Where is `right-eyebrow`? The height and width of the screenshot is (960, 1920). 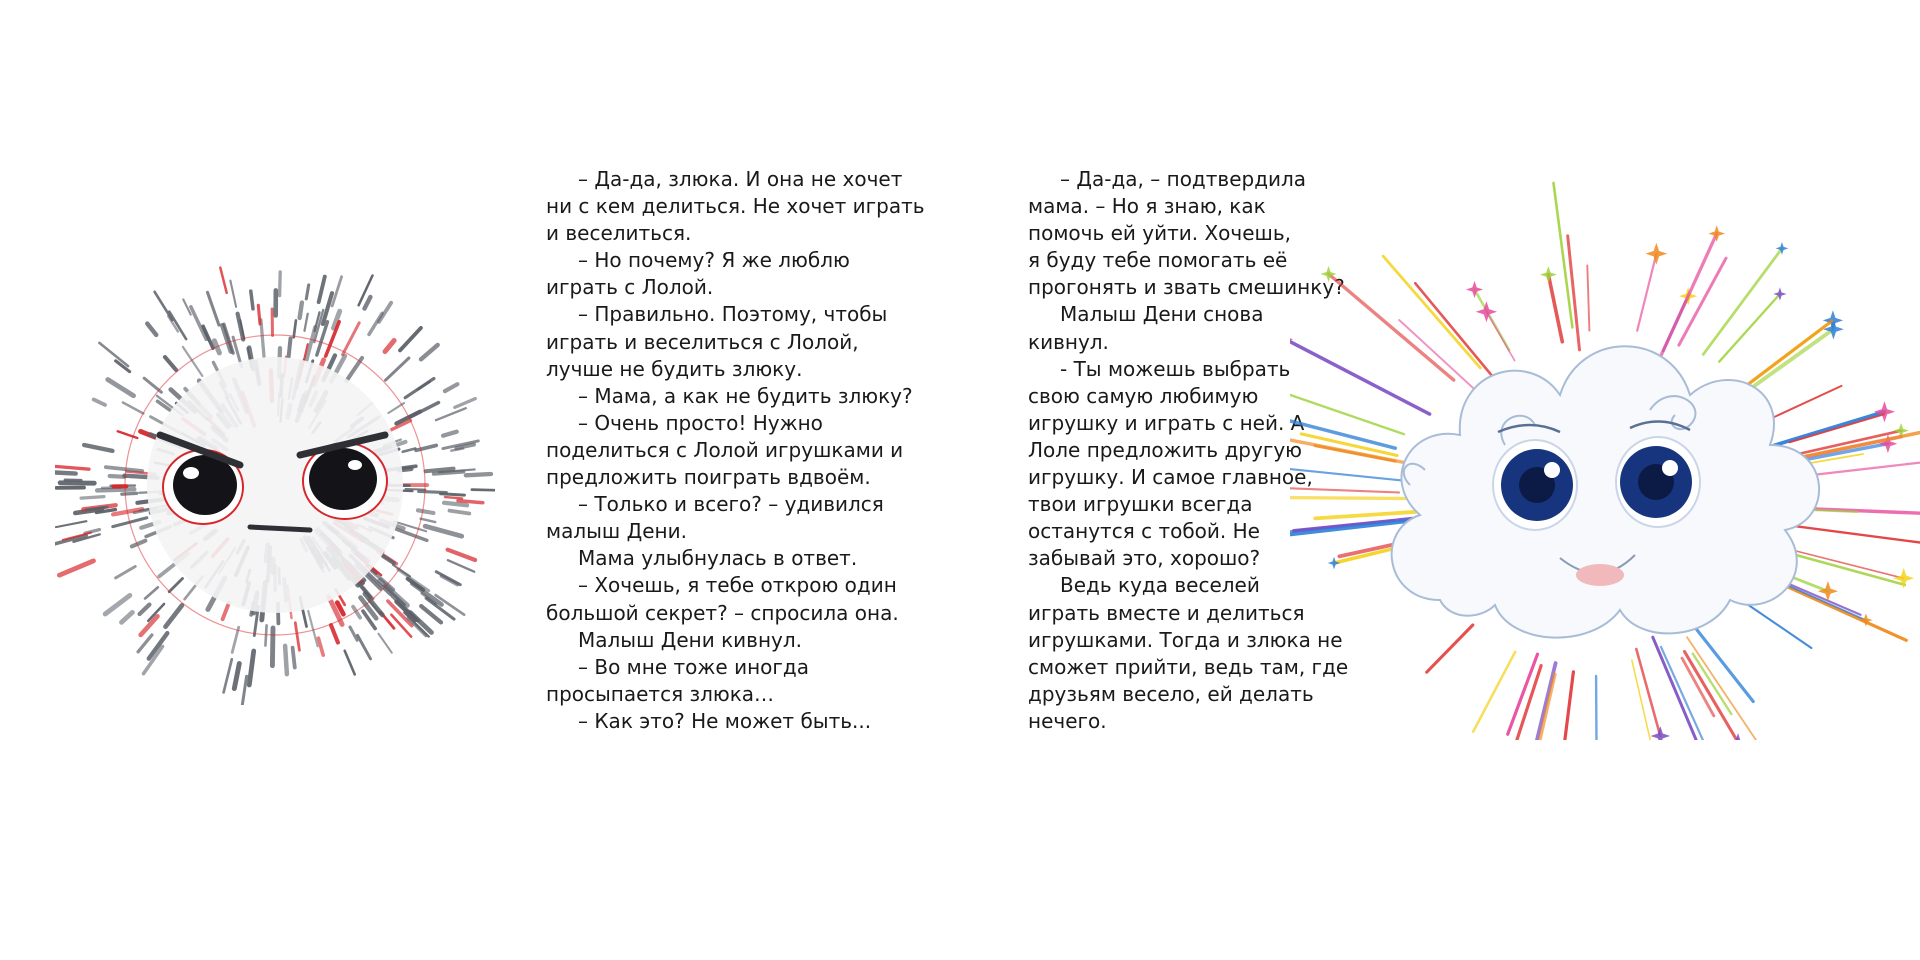
right-eyebrow is located at coordinates (342, 445).